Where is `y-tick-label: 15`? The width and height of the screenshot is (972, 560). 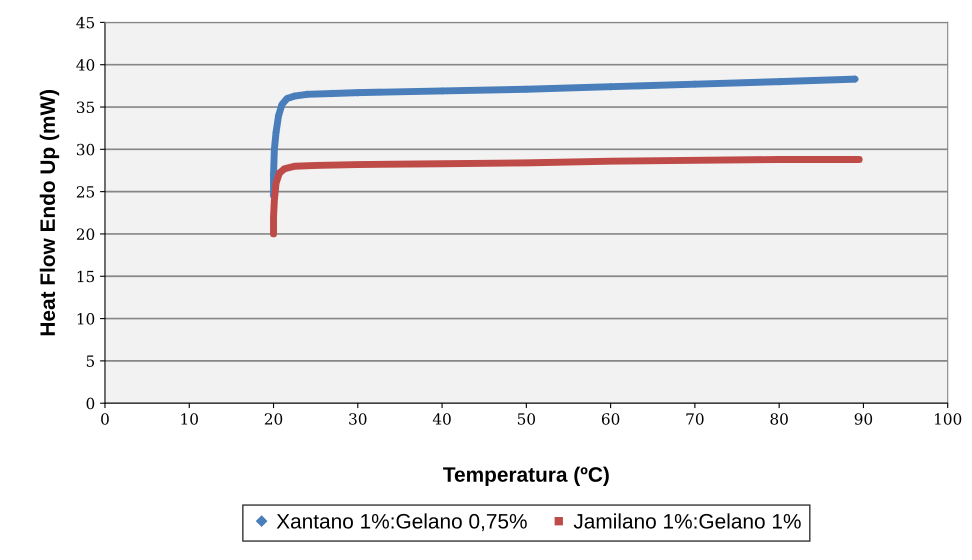
y-tick-label: 15 is located at coordinates (86, 276).